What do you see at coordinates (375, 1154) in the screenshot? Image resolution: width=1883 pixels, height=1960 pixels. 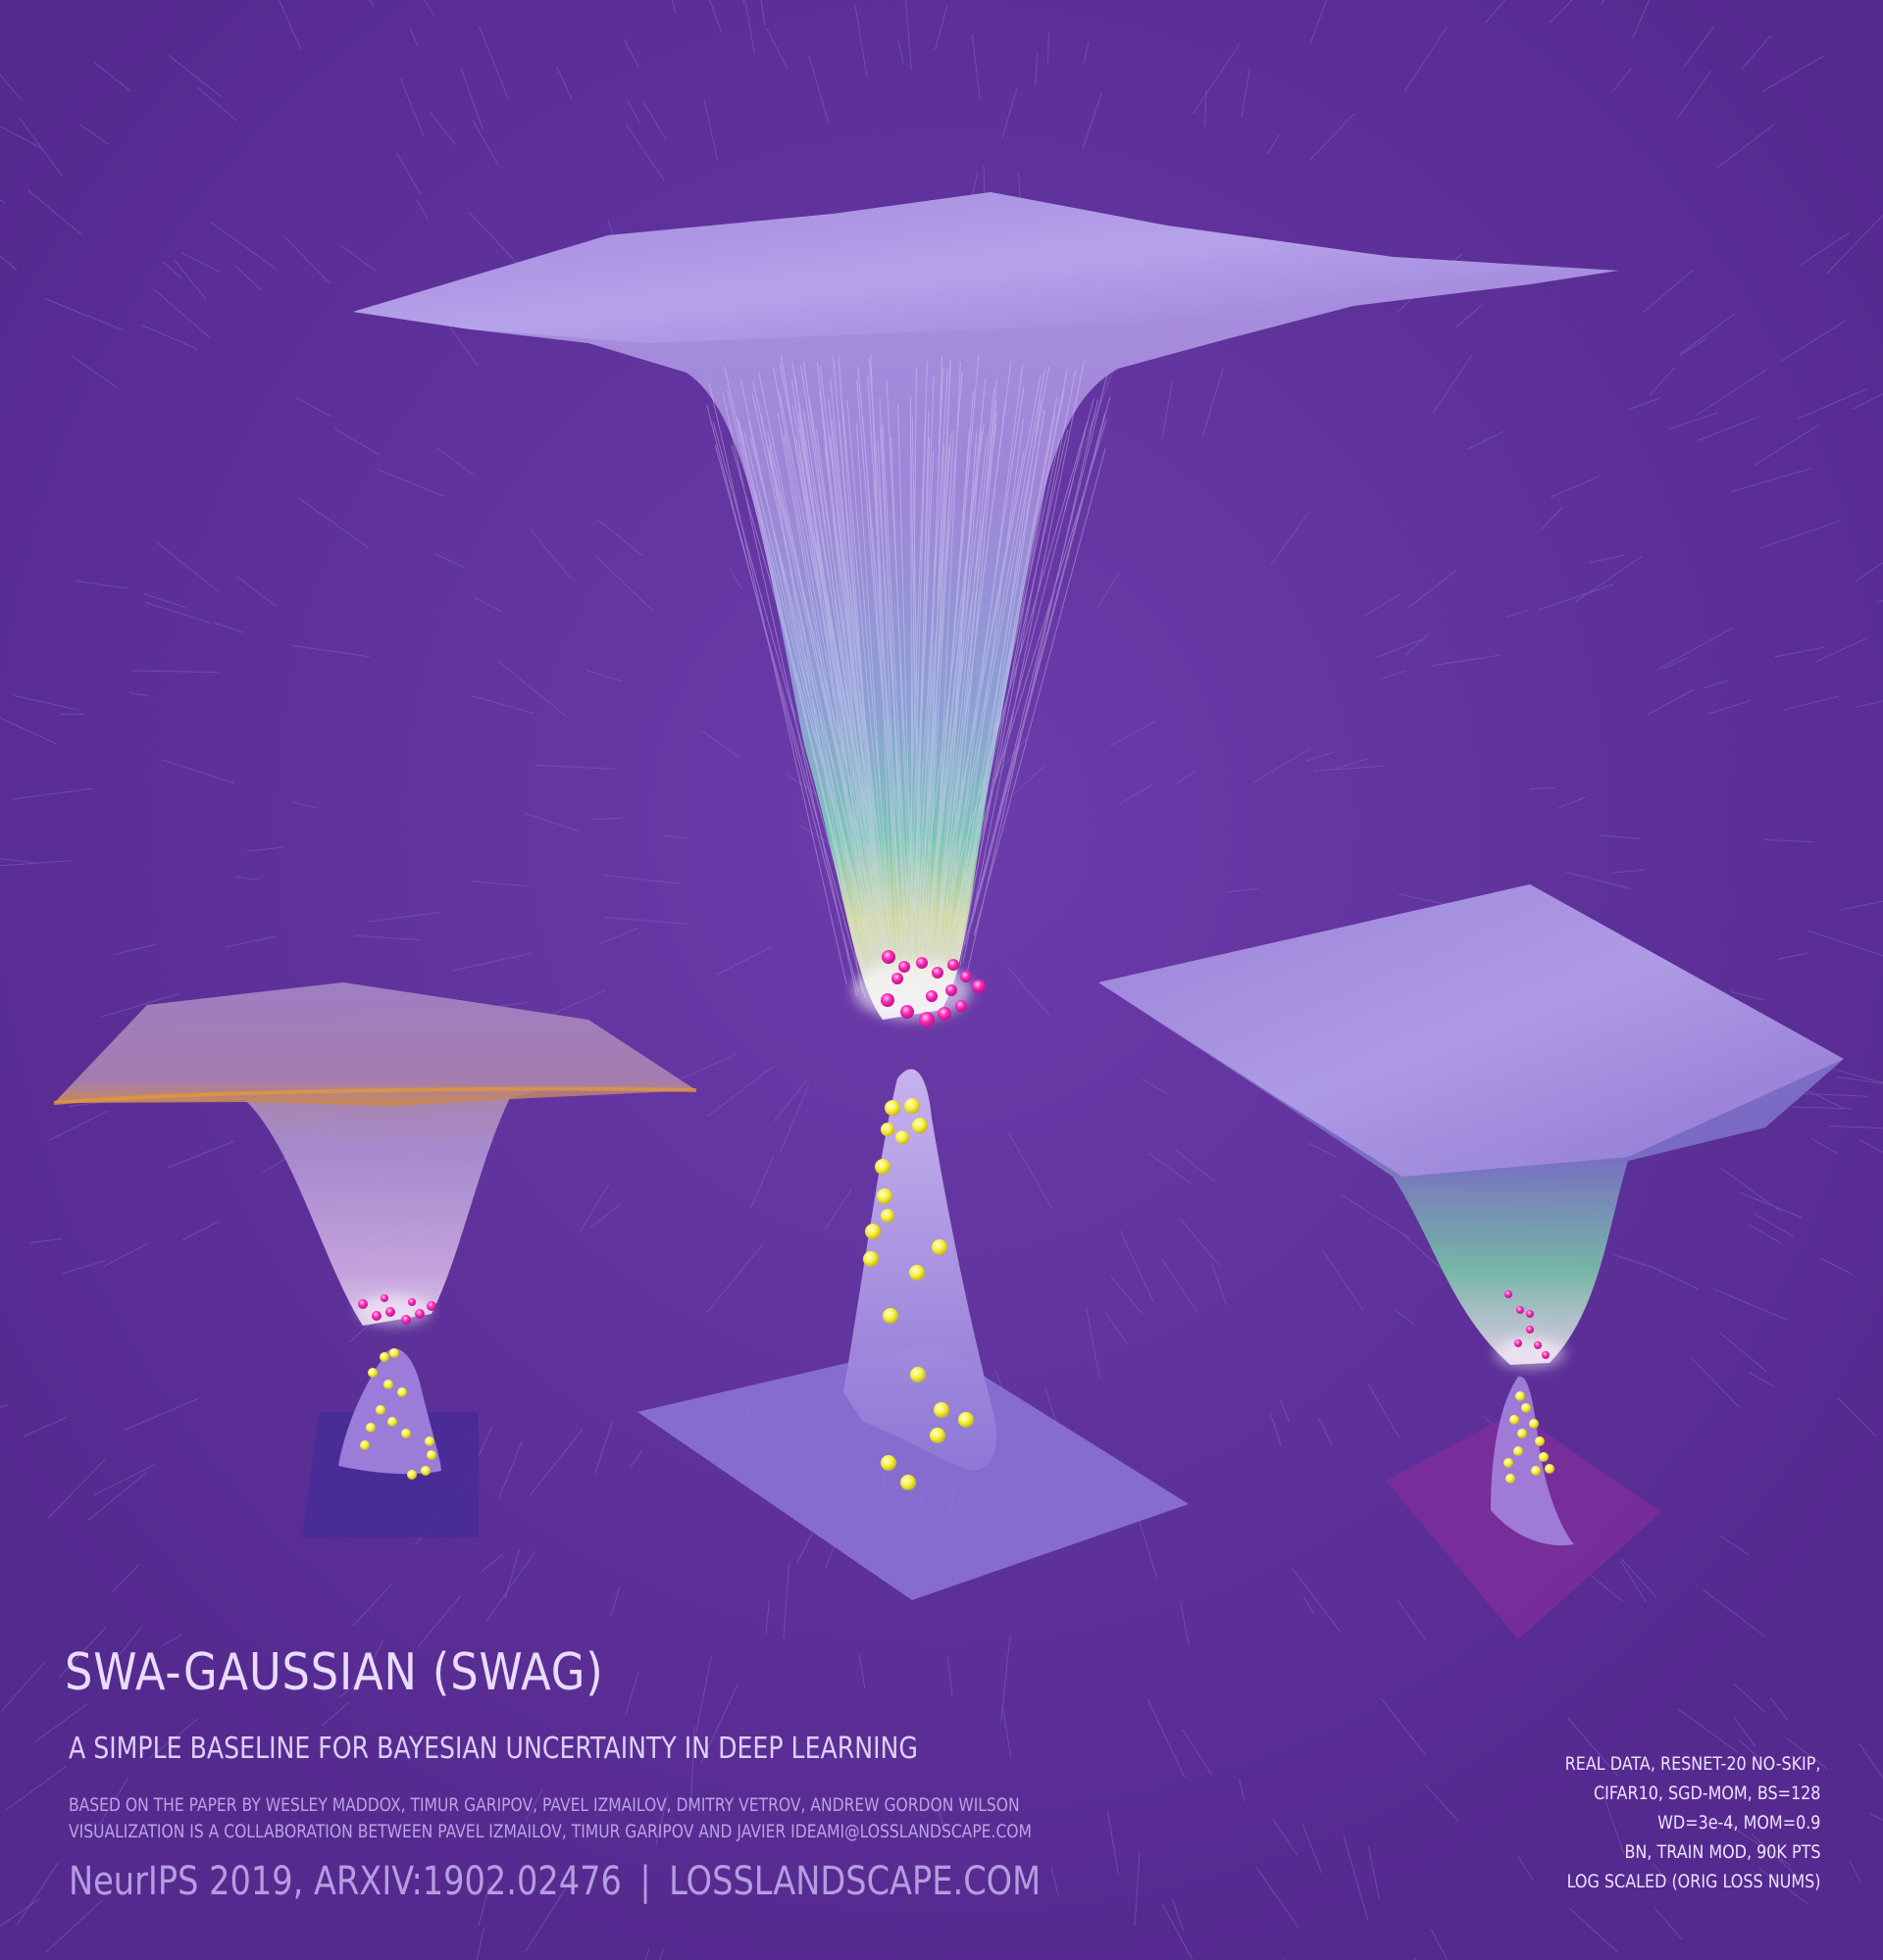 I see `left-loss-surface` at bounding box center [375, 1154].